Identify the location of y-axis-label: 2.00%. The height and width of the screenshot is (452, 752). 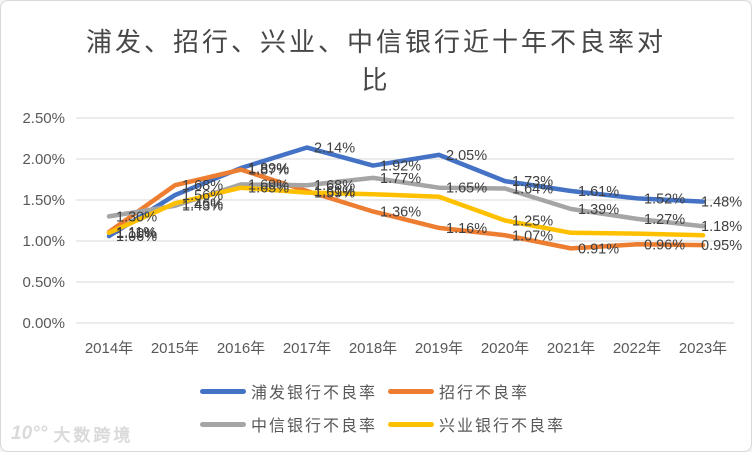
(43, 159).